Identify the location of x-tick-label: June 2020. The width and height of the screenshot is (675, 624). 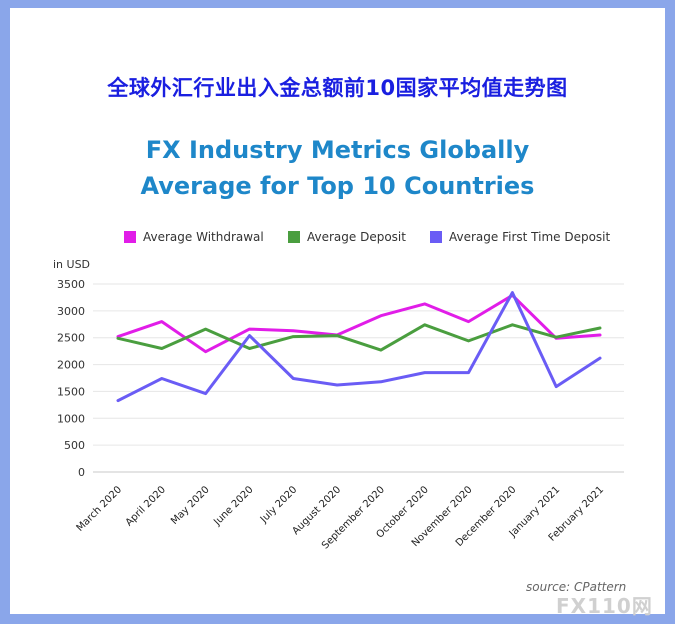
(233, 506).